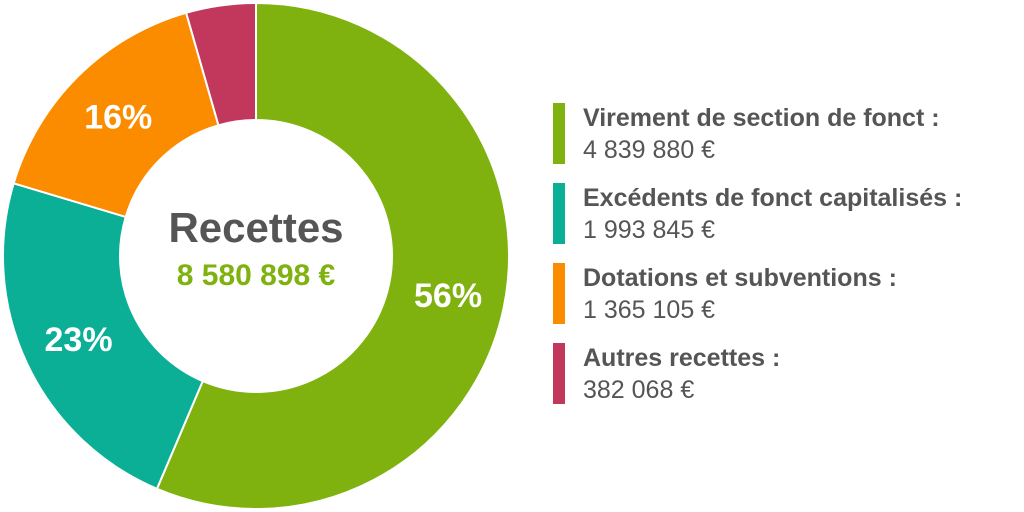 Image resolution: width=1024 pixels, height=512 pixels. I want to click on legend-label: Excédents de fonct capitalisés :, so click(773, 198).